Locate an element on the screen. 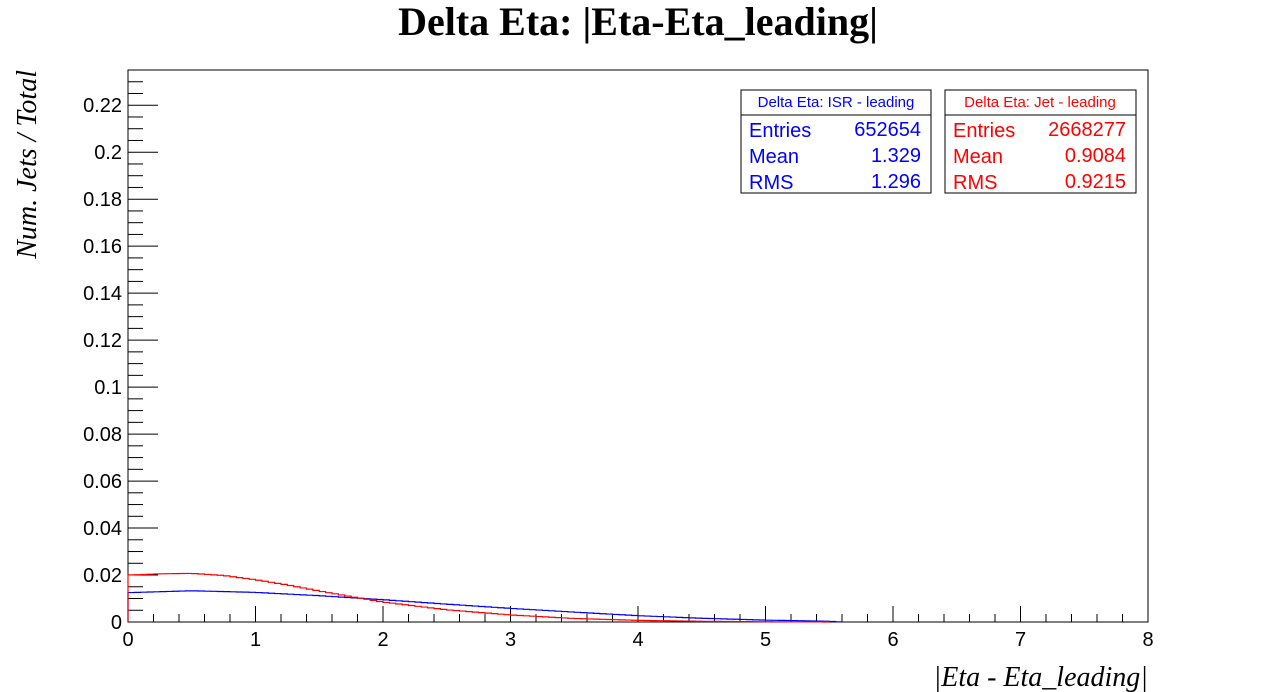 This screenshot has height=692, width=1276. x-tick-label: 8 is located at coordinates (1147, 640).